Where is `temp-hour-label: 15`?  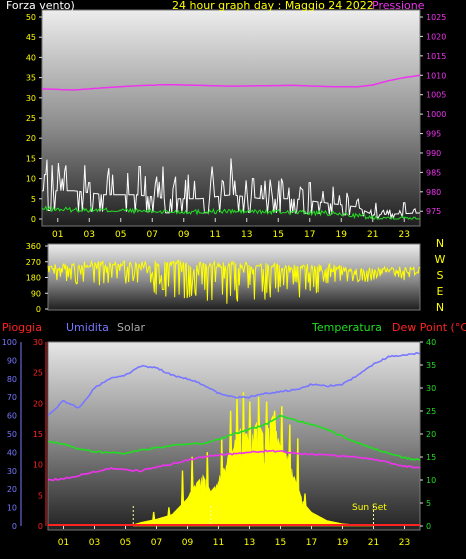 temp-hour-label: 15 is located at coordinates (280, 543).